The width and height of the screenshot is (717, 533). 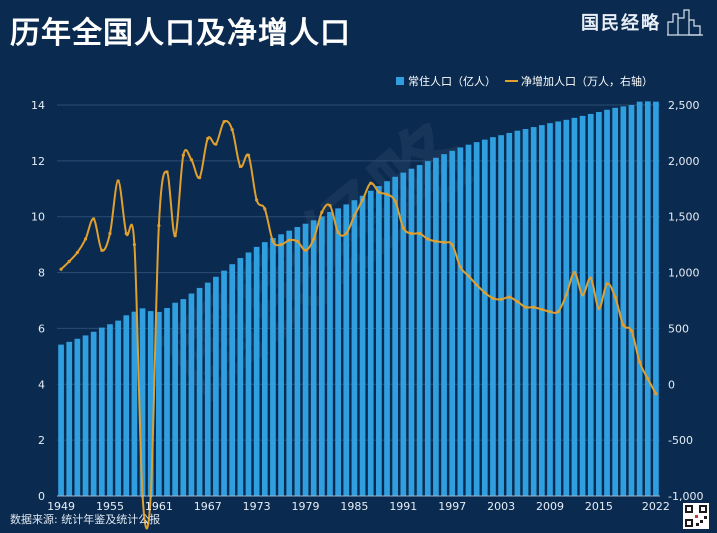 What do you see at coordinates (684, 161) in the screenshot?
I see `y-right-tick-label: 2,000` at bounding box center [684, 161].